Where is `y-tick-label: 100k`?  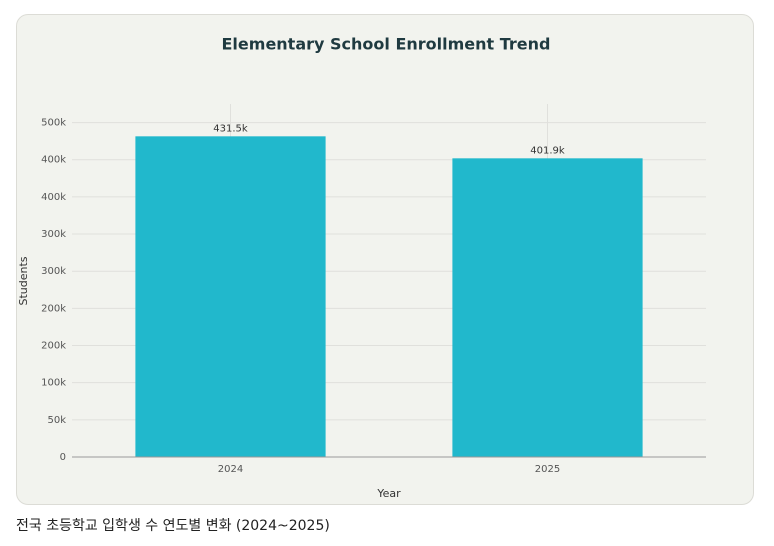 y-tick-label: 100k is located at coordinates (53, 383).